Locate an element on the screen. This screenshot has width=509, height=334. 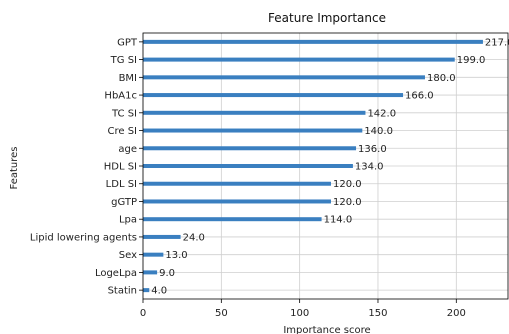
y-tick-label: Sex is located at coordinates (128, 255).